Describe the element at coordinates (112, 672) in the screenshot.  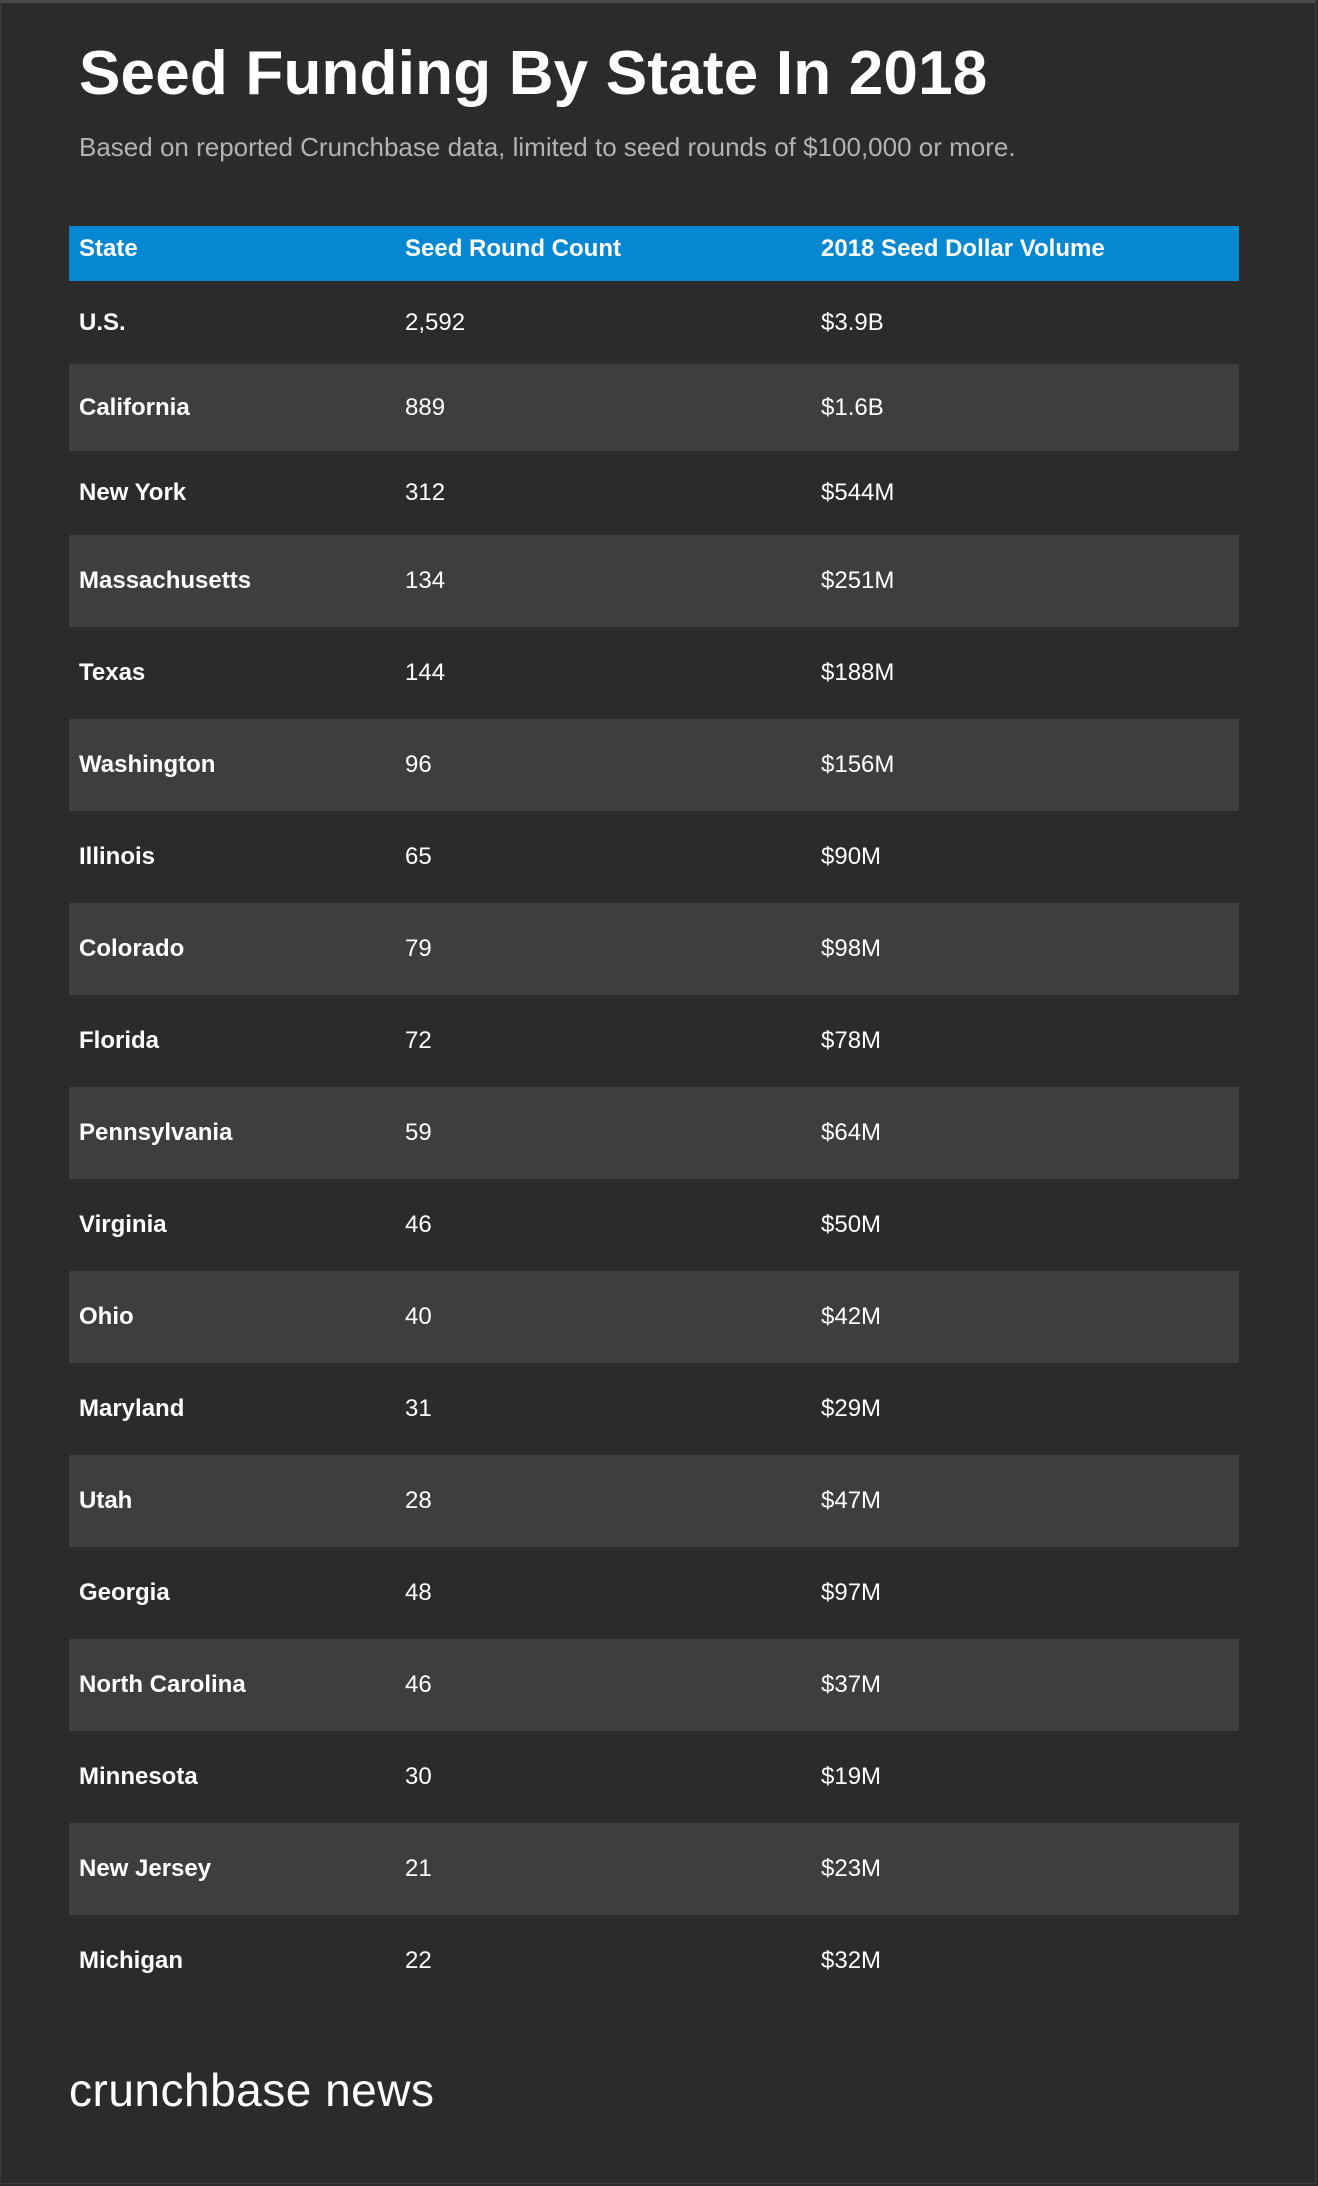
I see `state-cell: Texas` at that location.